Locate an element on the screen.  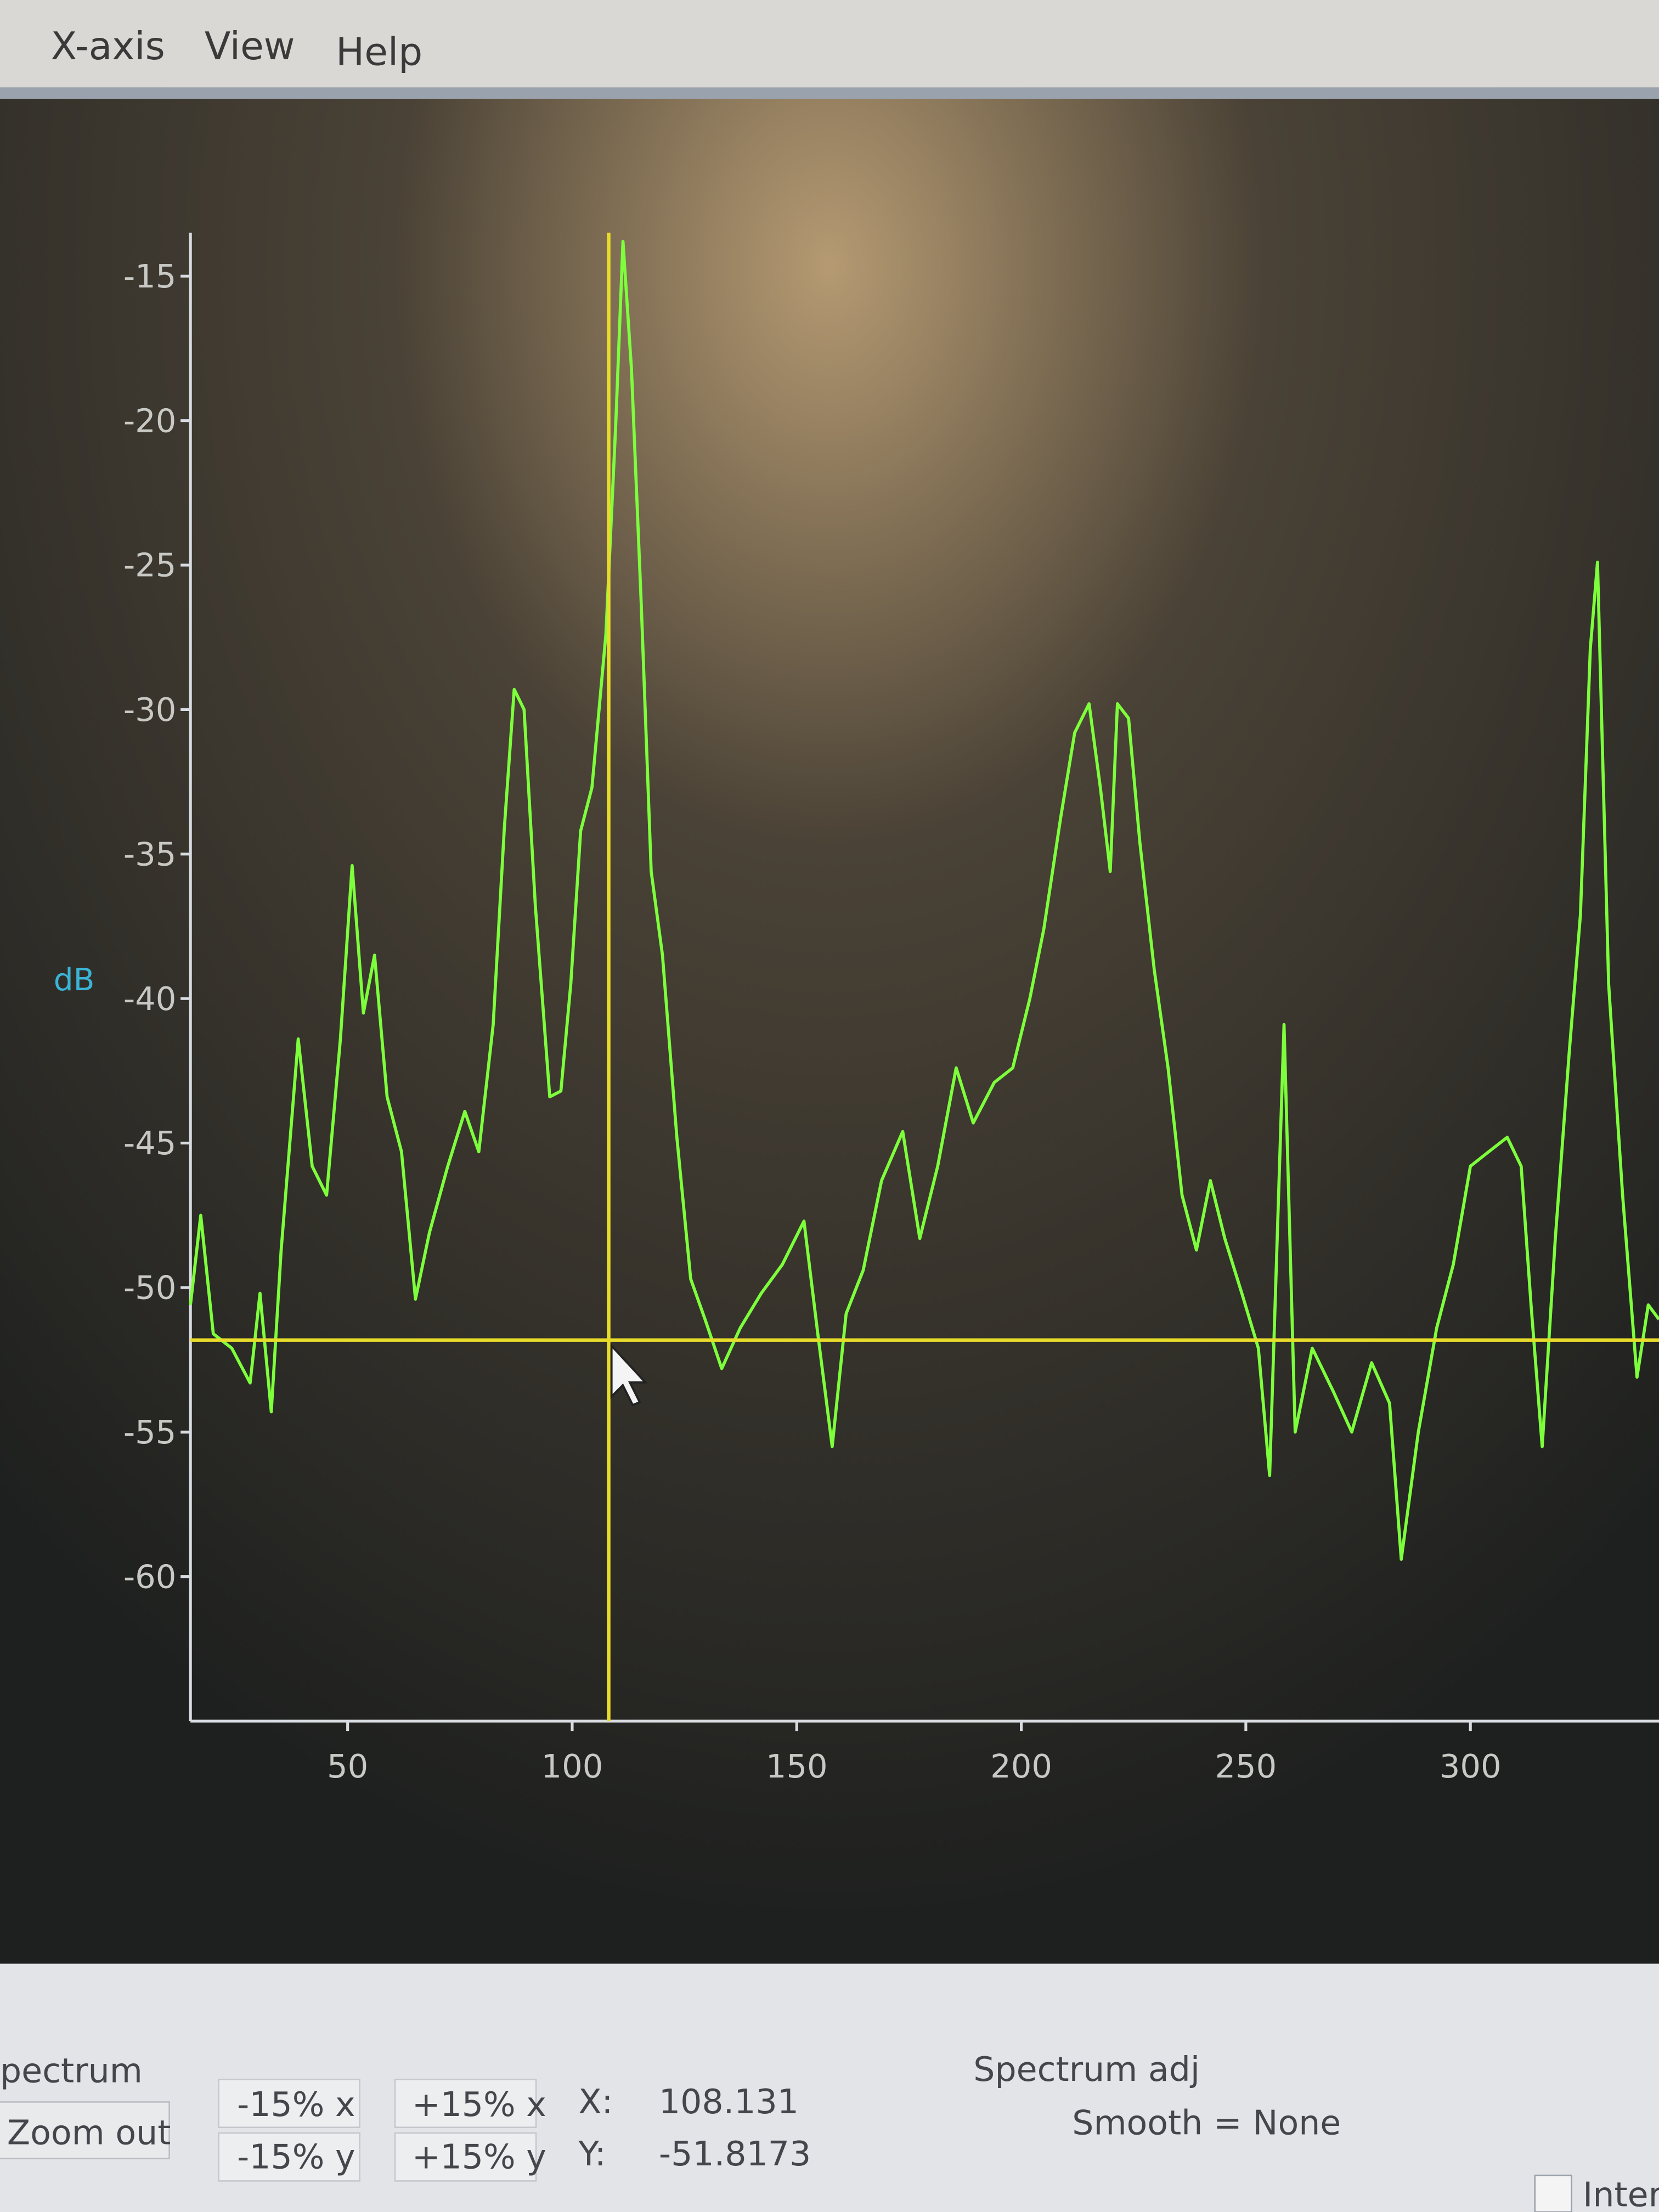
menu-item: X-axis is located at coordinates (108, 47).